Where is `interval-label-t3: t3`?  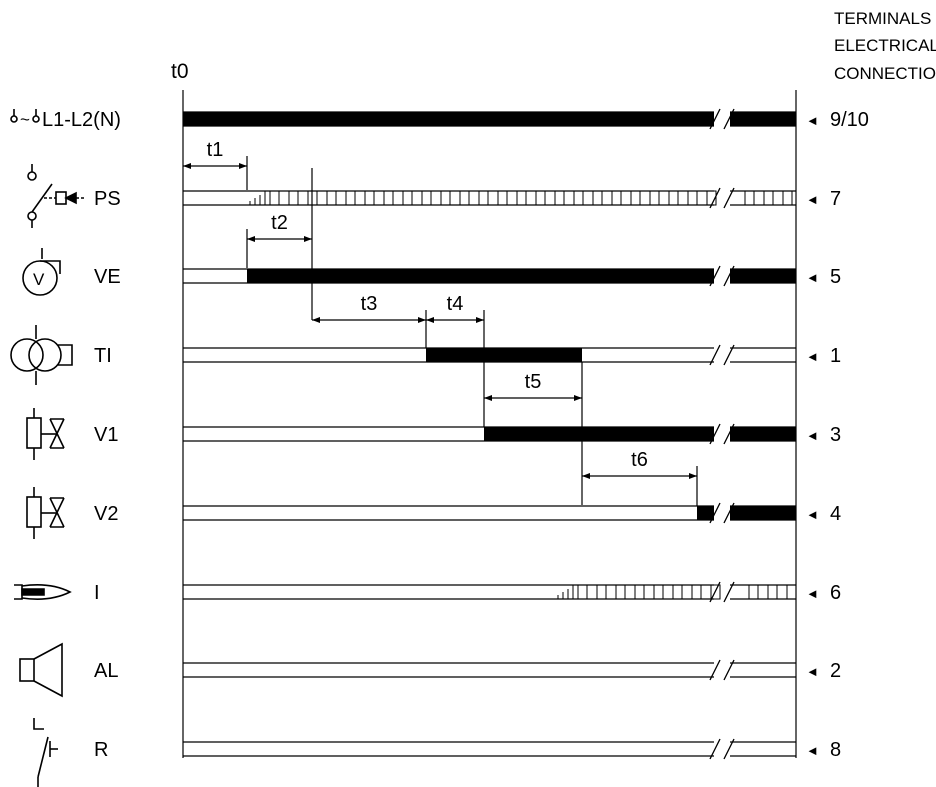
interval-label-t3: t3 is located at coordinates (369, 304).